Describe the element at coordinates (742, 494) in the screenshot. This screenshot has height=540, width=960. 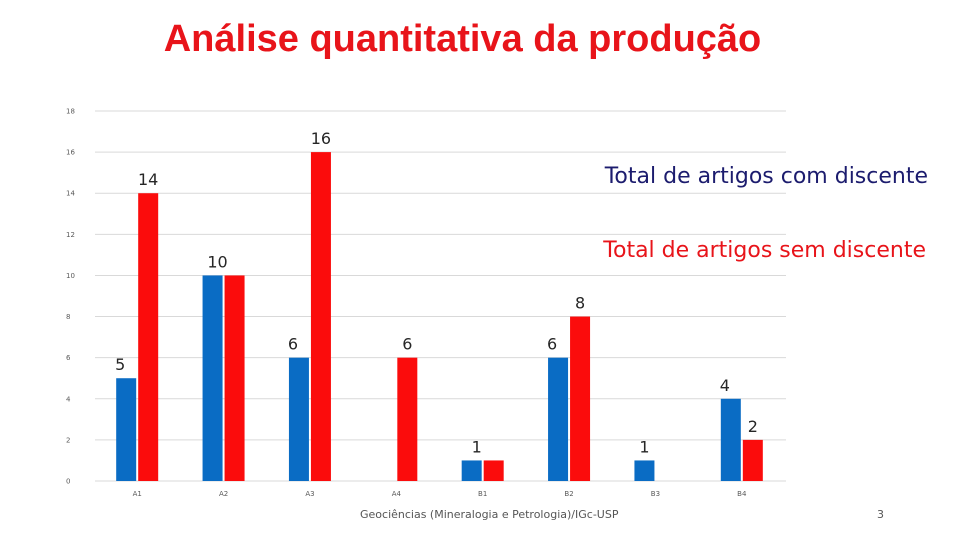
I see `x-category-label-B4: B4` at that location.